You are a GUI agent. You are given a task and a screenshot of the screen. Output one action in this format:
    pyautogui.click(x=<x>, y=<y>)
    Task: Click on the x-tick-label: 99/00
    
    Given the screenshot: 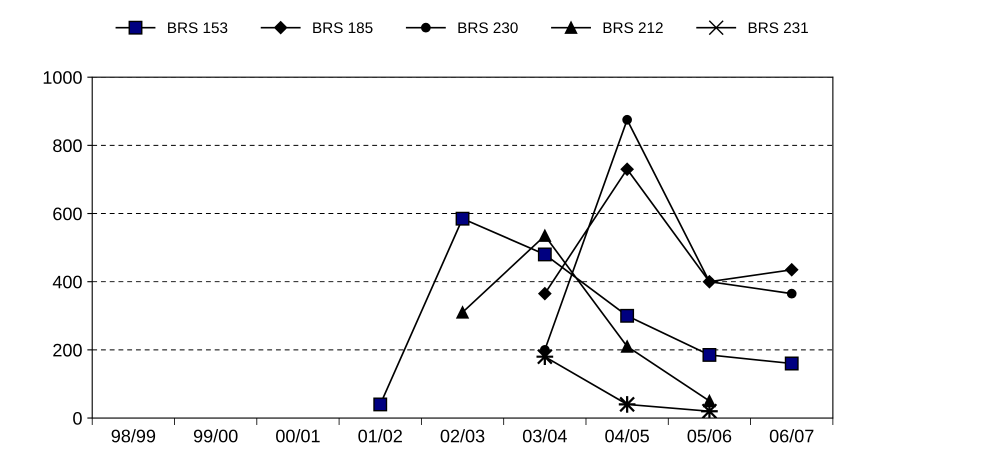 What is the action you would take?
    pyautogui.click(x=216, y=435)
    